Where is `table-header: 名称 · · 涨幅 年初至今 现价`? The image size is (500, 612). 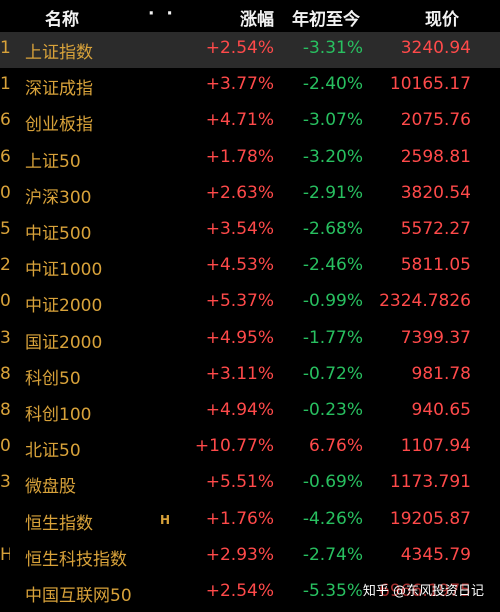
table-header: 名称 · · 涨幅 年初至今 现价 is located at coordinates (250, 16).